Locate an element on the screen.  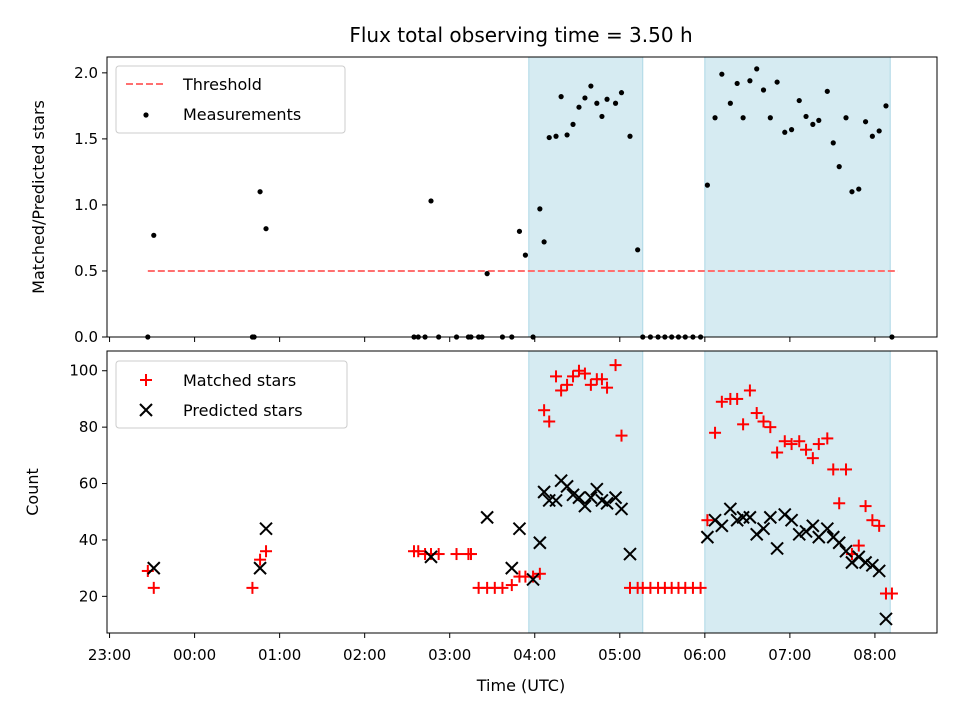
count-y-axis: 20 40 60 80 100 is located at coordinates (88, 483).